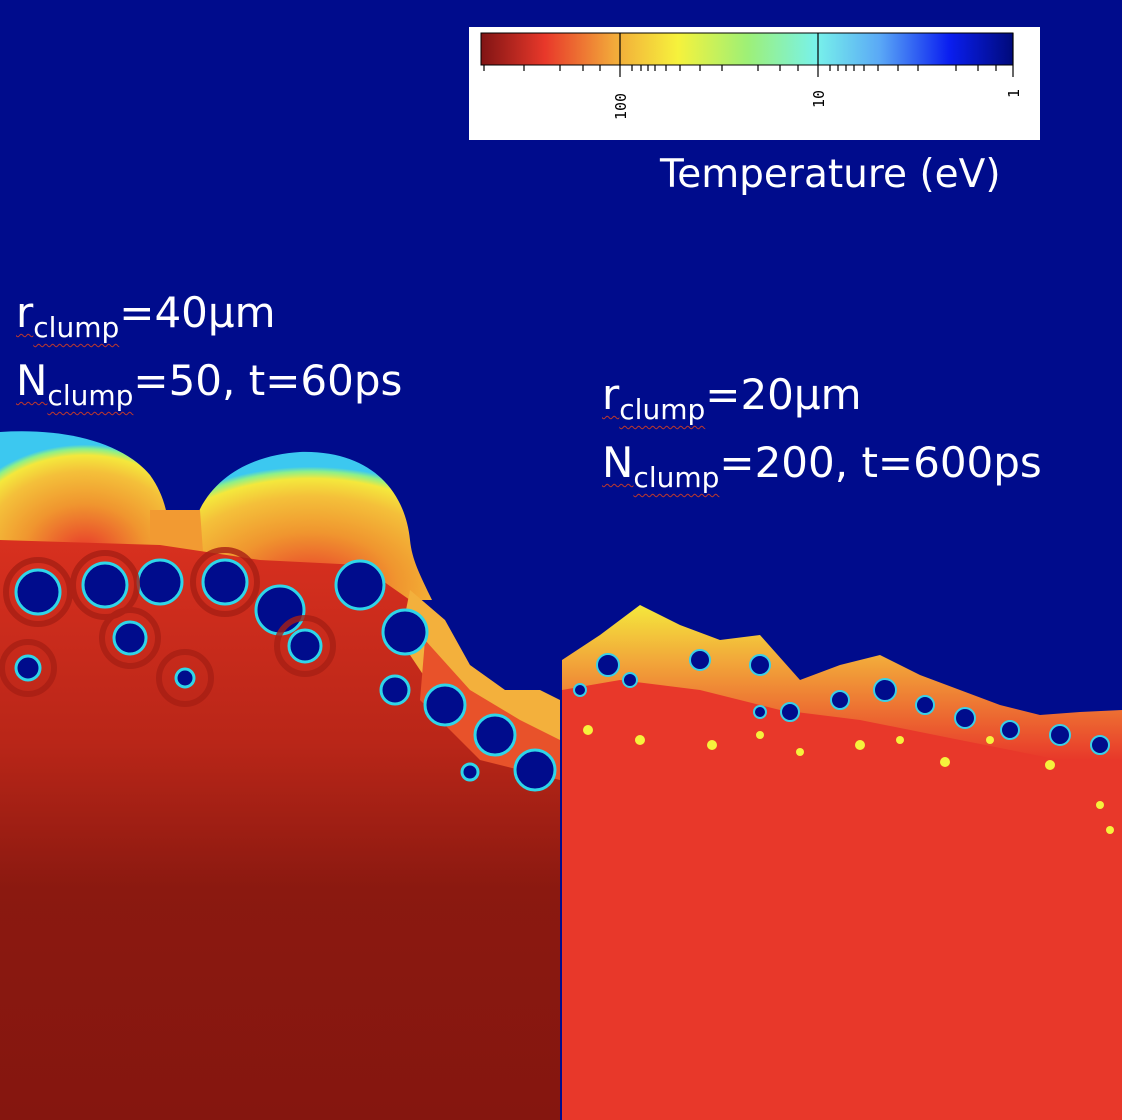  Describe the element at coordinates (822, 466) in the screenshot. I see `right-label-count-time: Nclump=200, t=600ps` at that location.